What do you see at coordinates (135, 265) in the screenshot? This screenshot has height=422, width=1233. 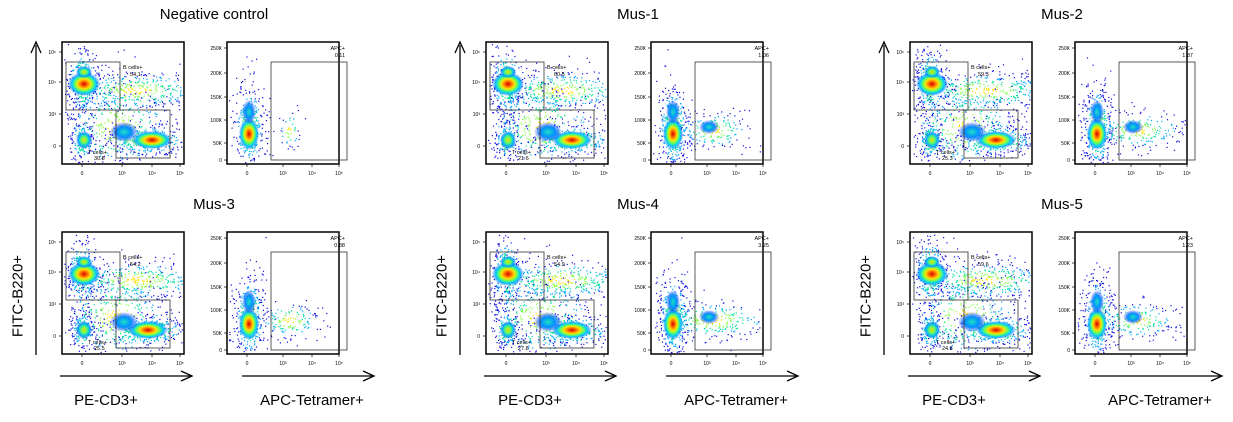 I see `b-cells-value: 54.2` at bounding box center [135, 265].